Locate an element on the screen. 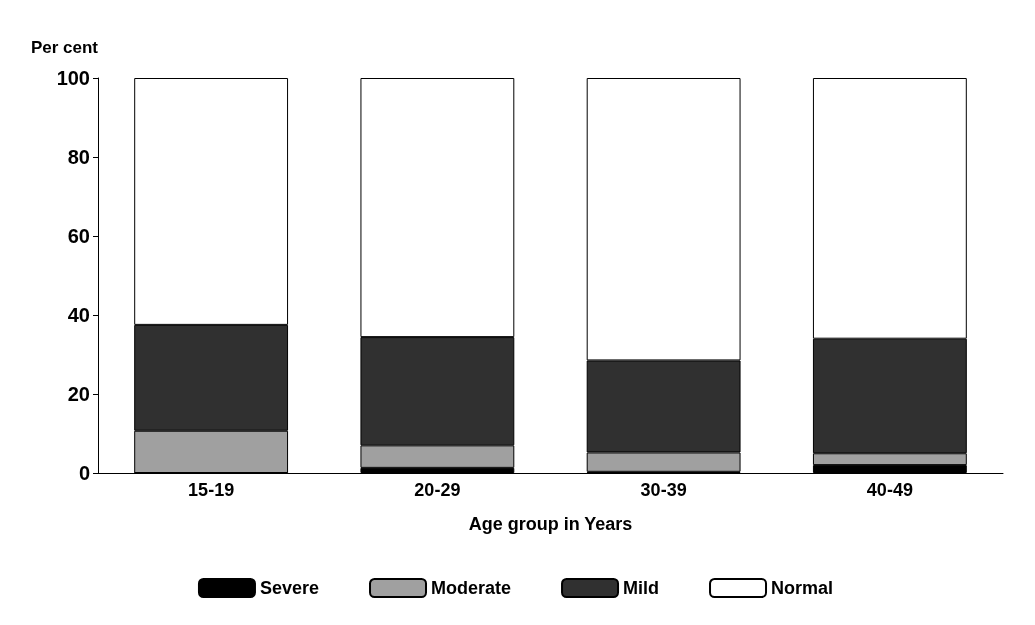 The height and width of the screenshot is (625, 1035). y-tick-label: 60 is located at coordinates (78, 236).